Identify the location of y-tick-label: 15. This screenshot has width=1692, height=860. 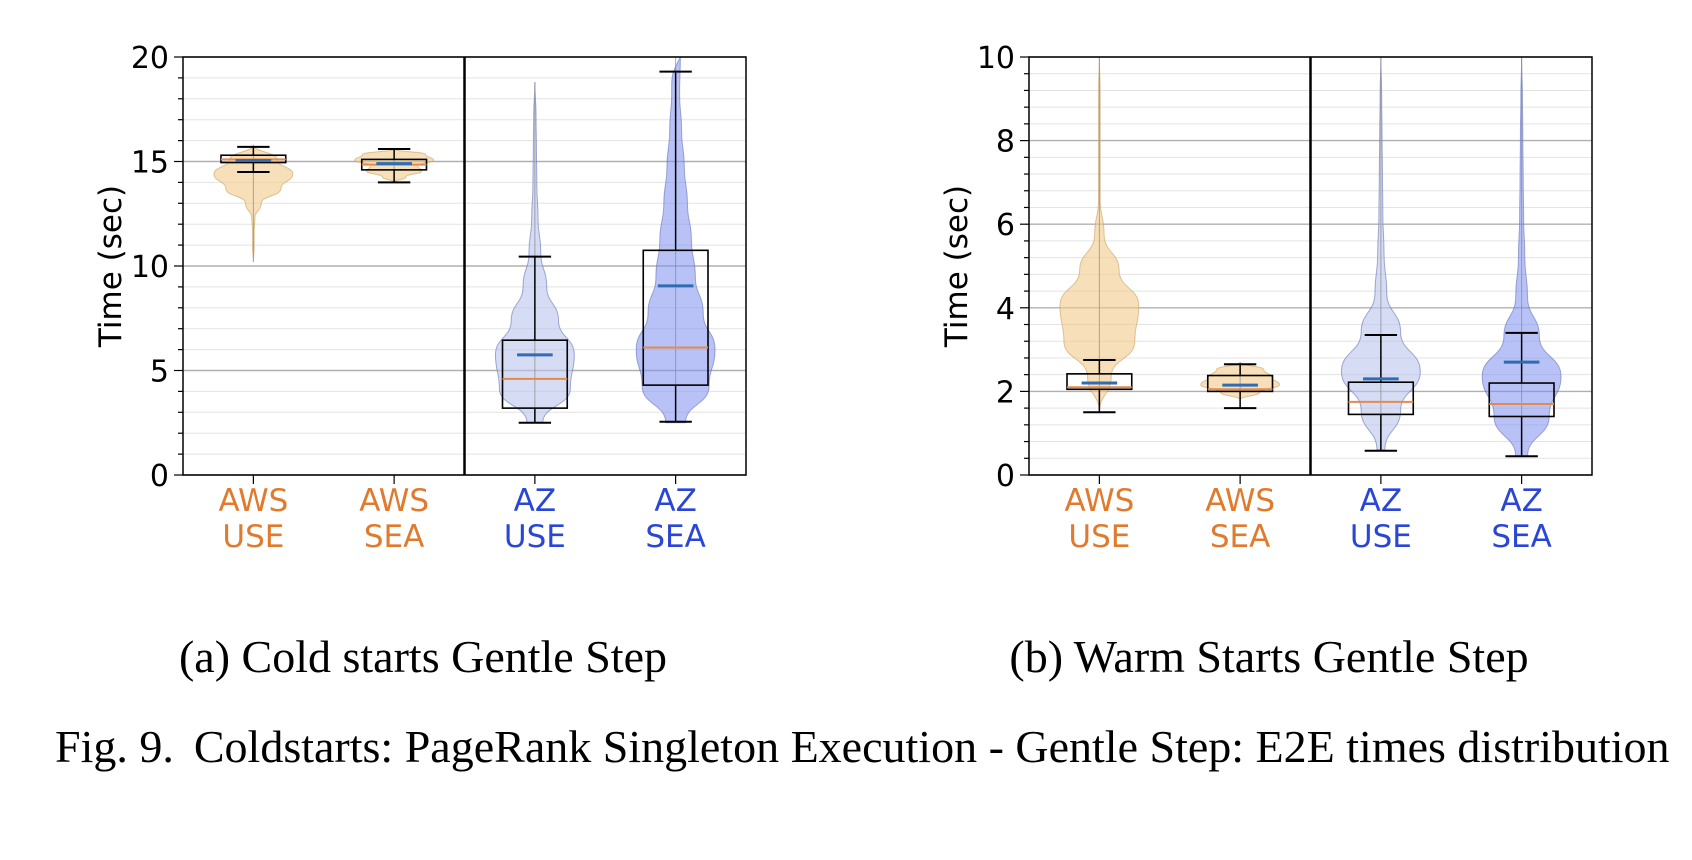
(150, 163).